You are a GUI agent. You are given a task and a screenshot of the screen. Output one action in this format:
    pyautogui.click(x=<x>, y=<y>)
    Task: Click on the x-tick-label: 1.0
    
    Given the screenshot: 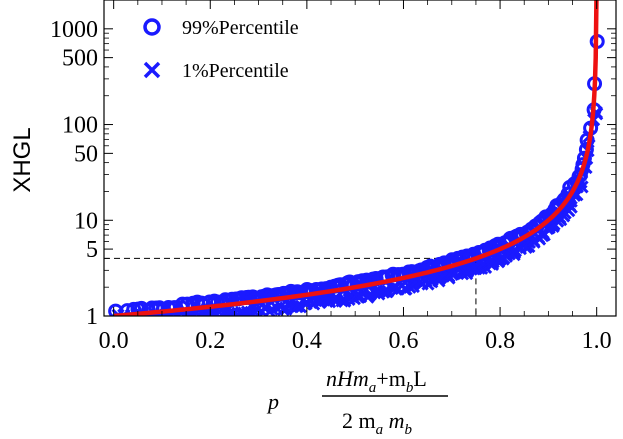 What is the action you would take?
    pyautogui.click(x=597, y=341)
    